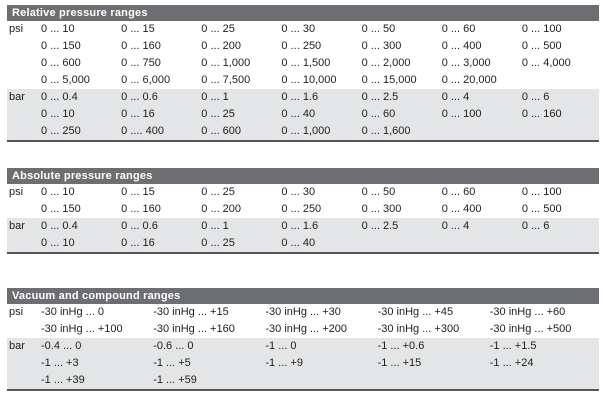  What do you see at coordinates (206, 380) in the screenshot?
I see `range-cell: -1 ... +59` at bounding box center [206, 380].